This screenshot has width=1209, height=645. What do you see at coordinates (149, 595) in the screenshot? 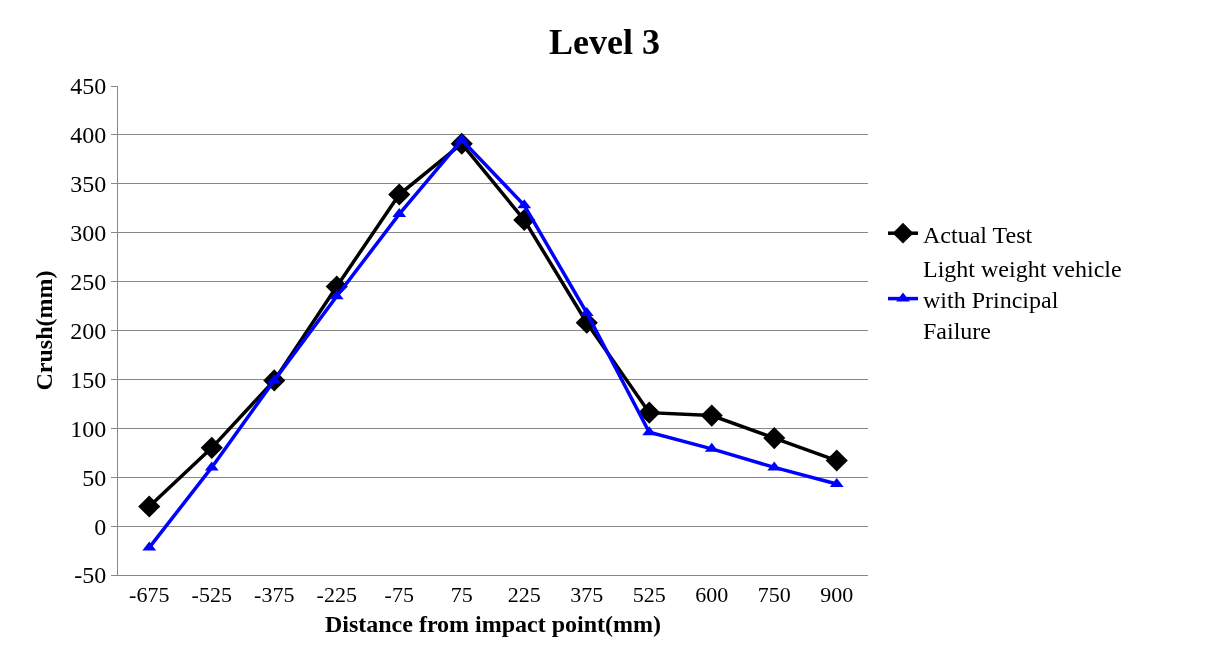
I see `x-tick-label: -675` at bounding box center [149, 595].